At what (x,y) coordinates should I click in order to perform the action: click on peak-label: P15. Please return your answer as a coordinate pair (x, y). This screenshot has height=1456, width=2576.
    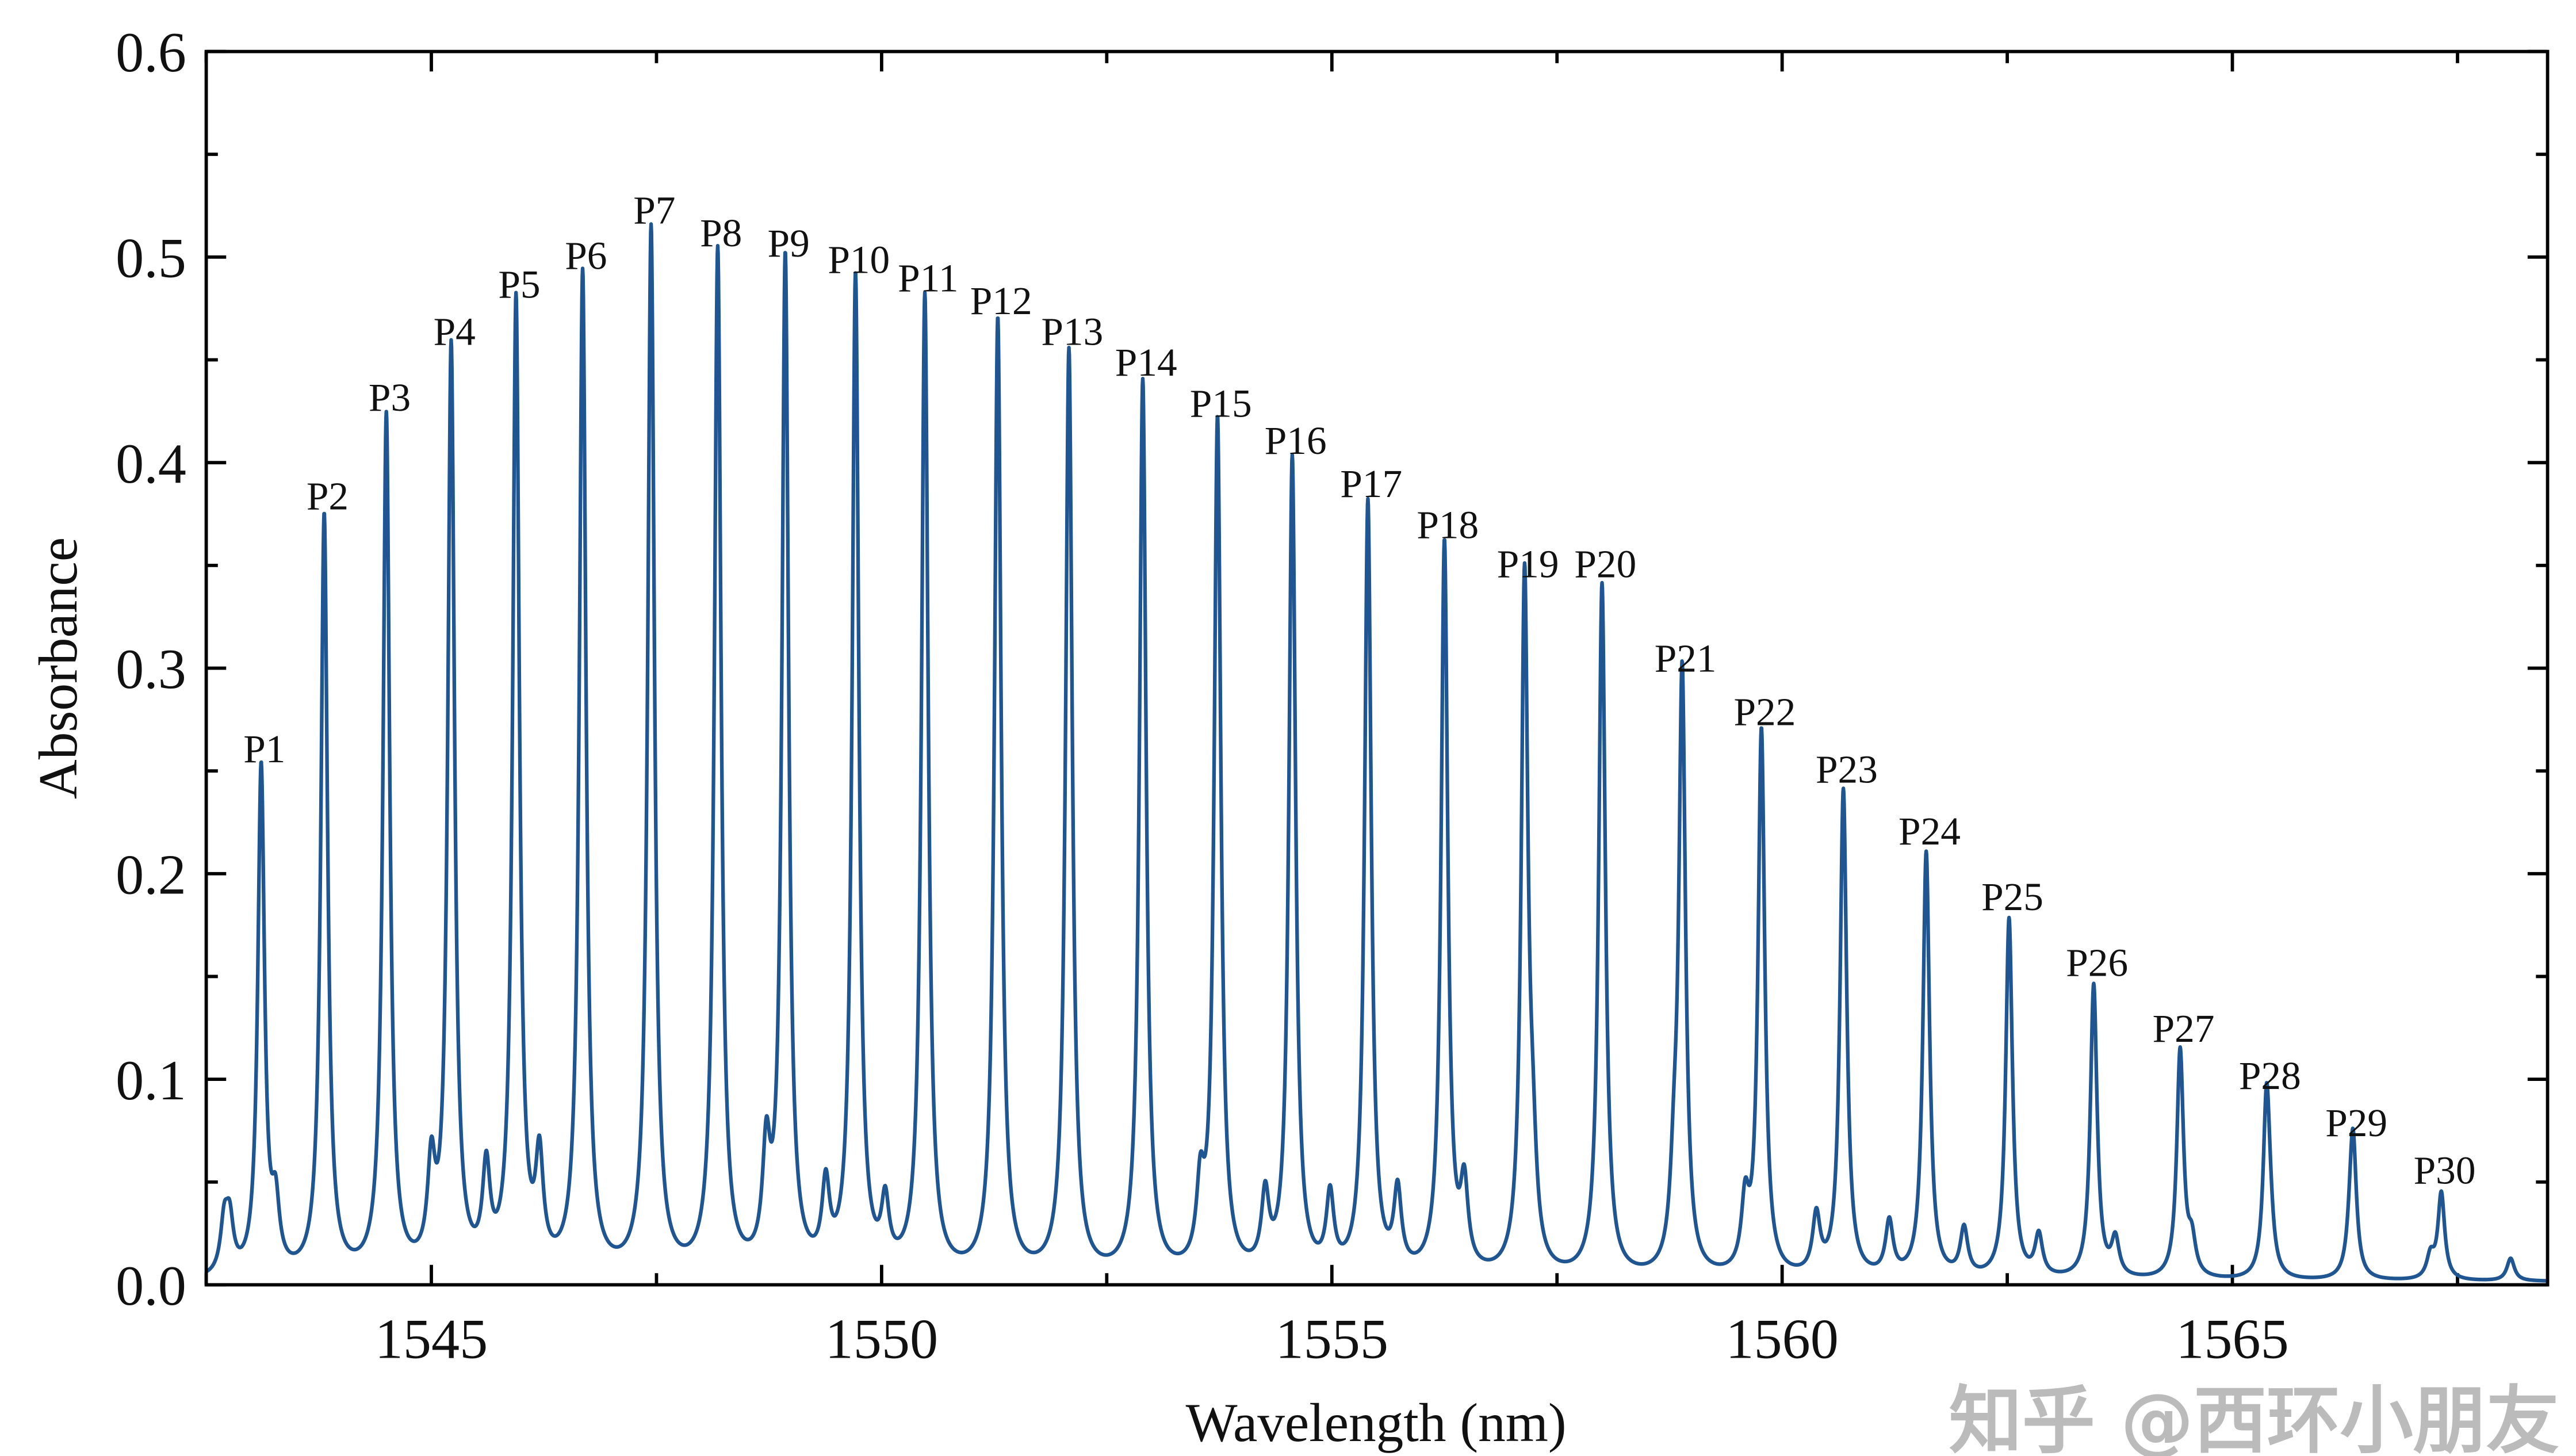
    Looking at the image, I should click on (1221, 403).